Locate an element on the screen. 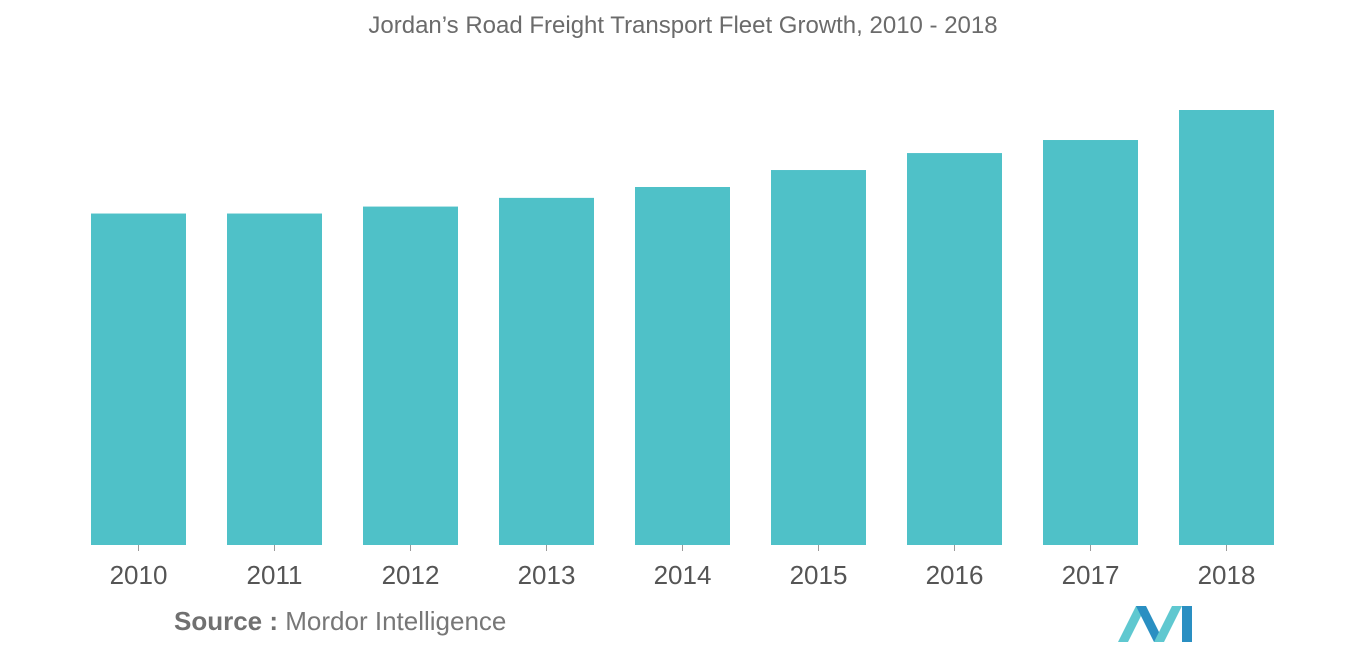 This screenshot has height=655, width=1366. logo-left-stroke is located at coordinates (1132, 624).